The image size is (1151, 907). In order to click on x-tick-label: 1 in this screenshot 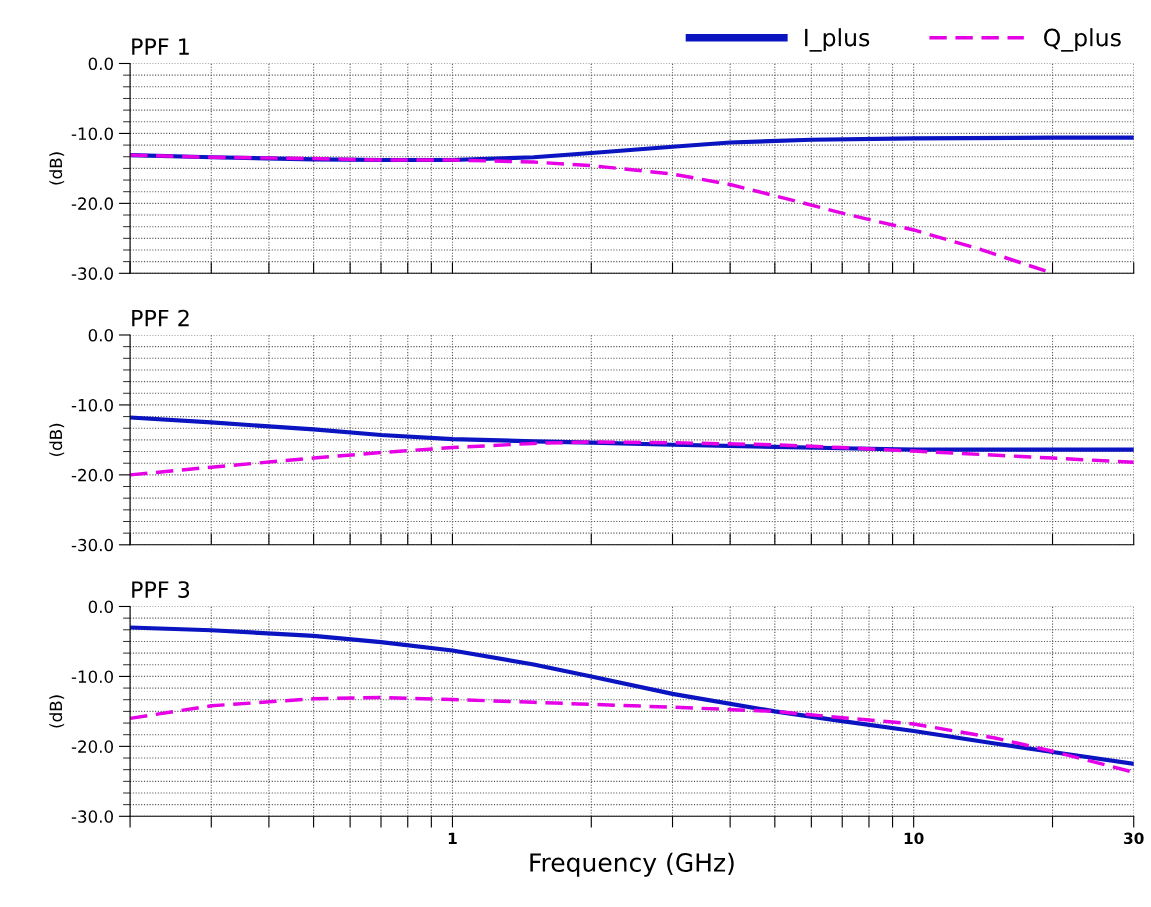, I will do `click(452, 838)`.